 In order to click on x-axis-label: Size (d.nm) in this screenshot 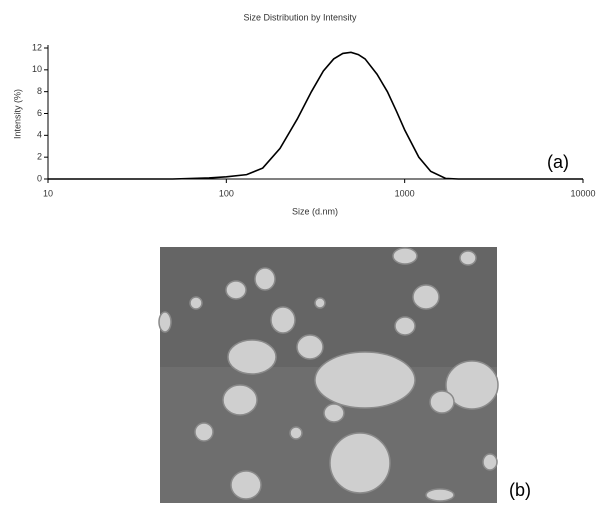, I will do `click(315, 211)`.